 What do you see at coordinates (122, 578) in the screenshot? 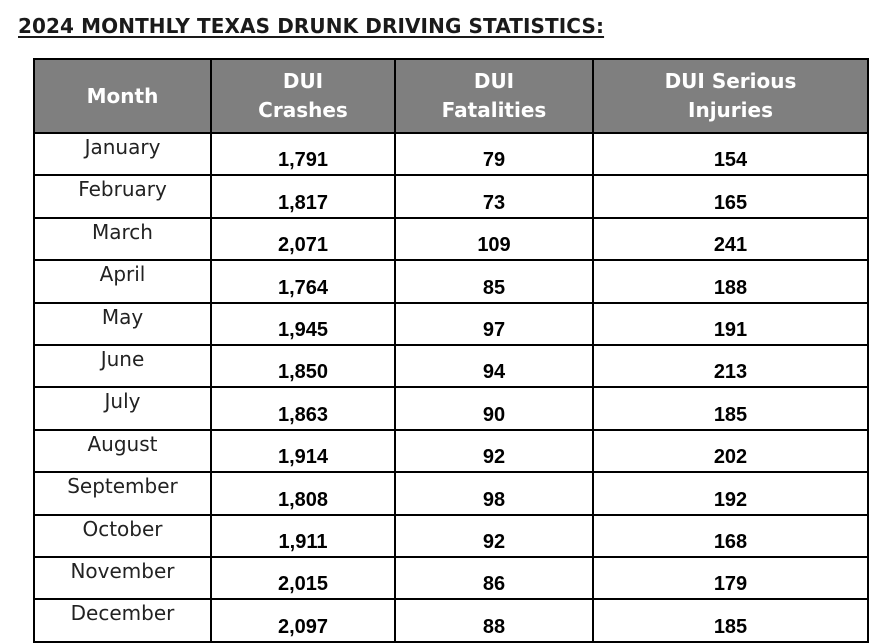
I see `month-cell: November` at bounding box center [122, 578].